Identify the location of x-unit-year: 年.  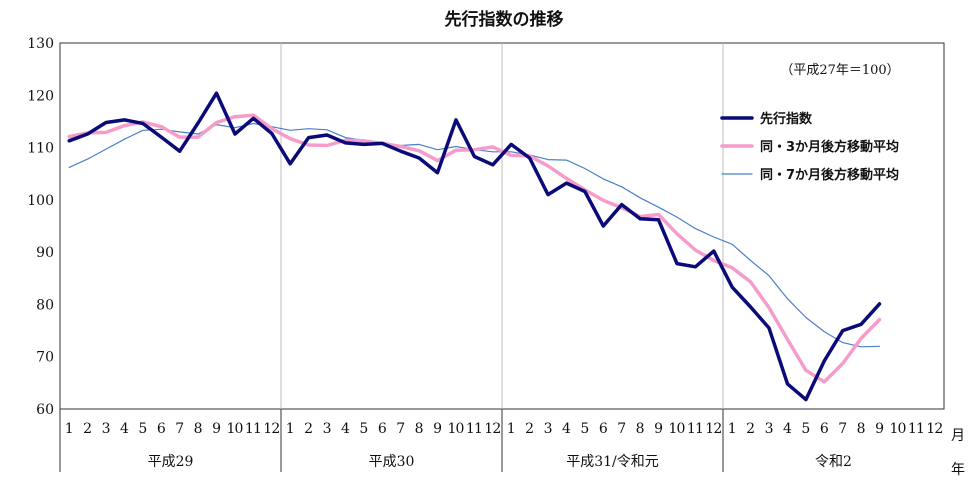
(958, 470).